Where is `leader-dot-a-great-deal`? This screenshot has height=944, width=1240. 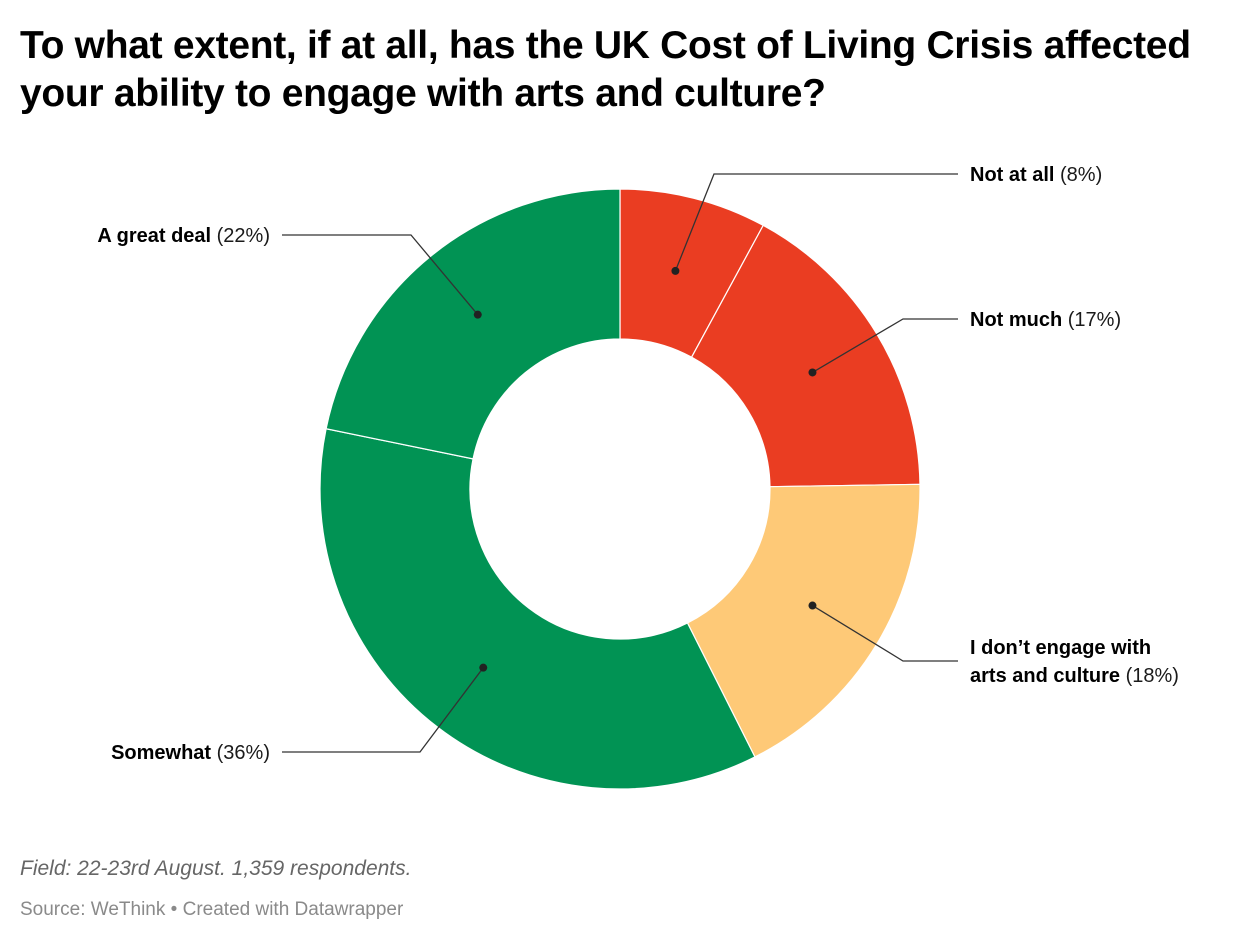
leader-dot-a-great-deal is located at coordinates (477, 314).